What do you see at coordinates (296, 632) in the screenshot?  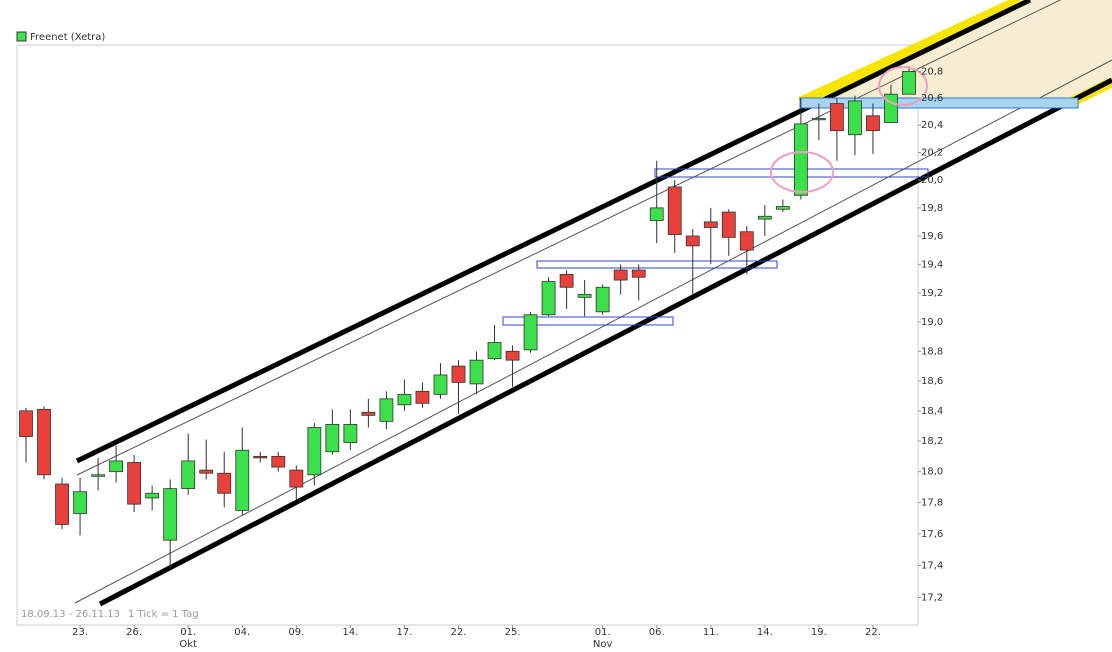 I see `x-tick-label: 09.` at bounding box center [296, 632].